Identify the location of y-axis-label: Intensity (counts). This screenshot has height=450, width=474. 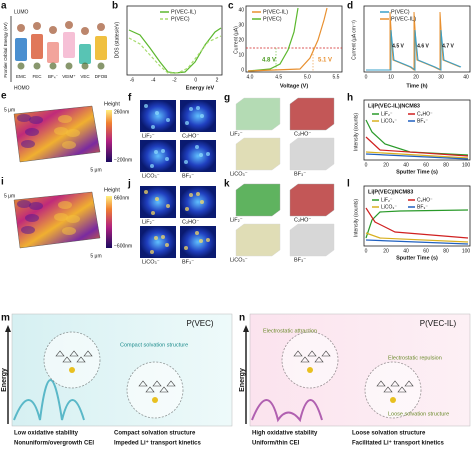
(356, 218).